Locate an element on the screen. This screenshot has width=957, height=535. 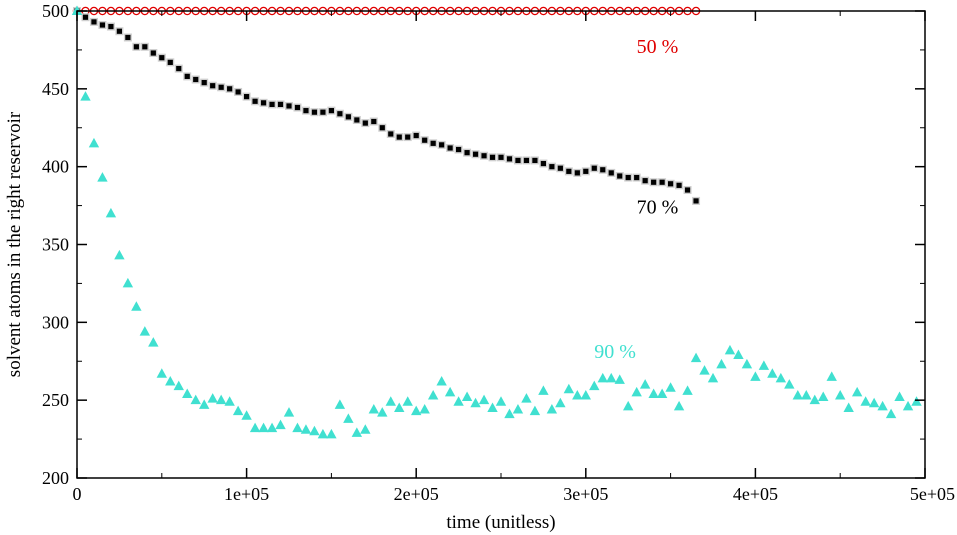
series-label: 90 % is located at coordinates (615, 352).